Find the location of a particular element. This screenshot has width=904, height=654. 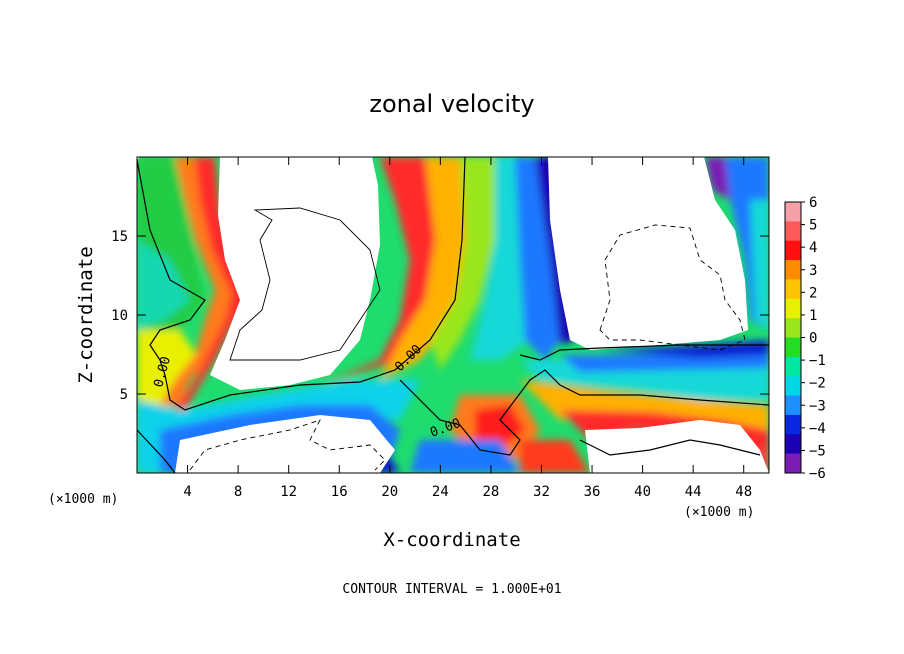

colorbar-tick-label: 2 is located at coordinates (813, 293).